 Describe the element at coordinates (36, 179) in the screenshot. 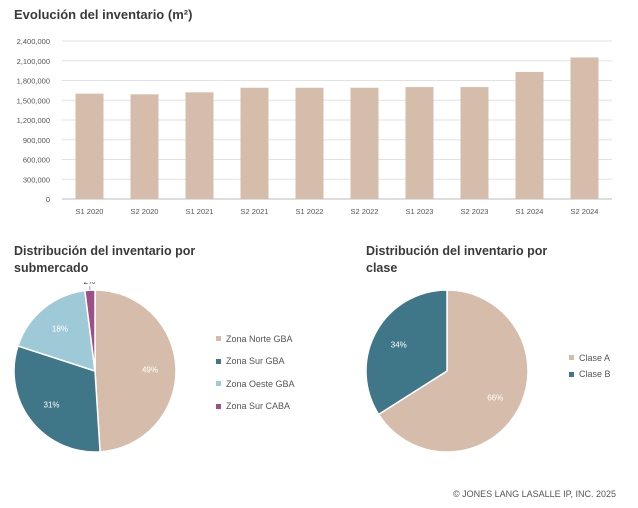

I see `y-tick-label: 300,000` at that location.